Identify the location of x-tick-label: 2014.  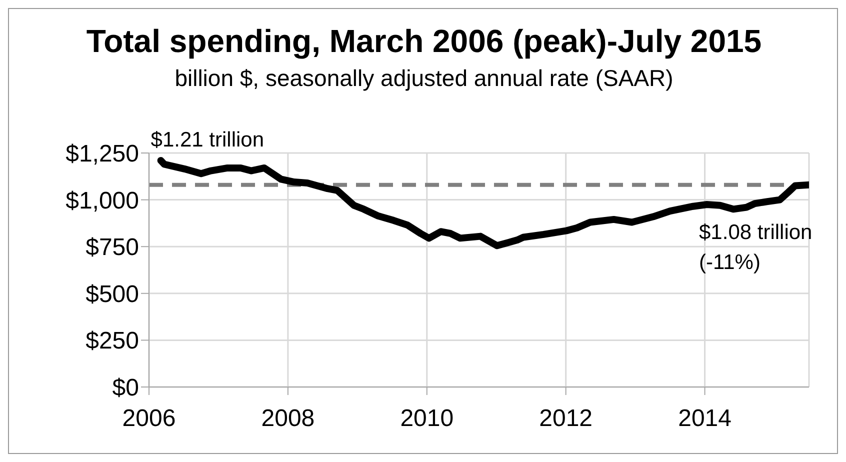
(705, 418).